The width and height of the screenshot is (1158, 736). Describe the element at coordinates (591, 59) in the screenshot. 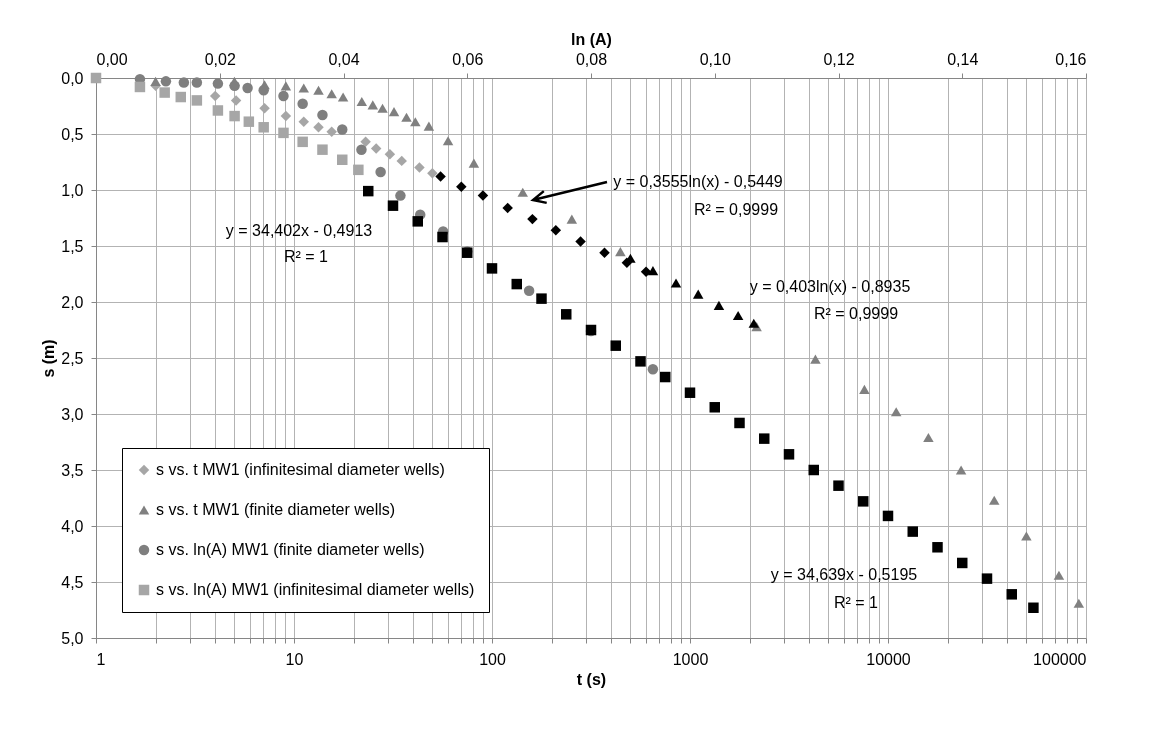

I see `x2-tick-label: 0,08` at that location.